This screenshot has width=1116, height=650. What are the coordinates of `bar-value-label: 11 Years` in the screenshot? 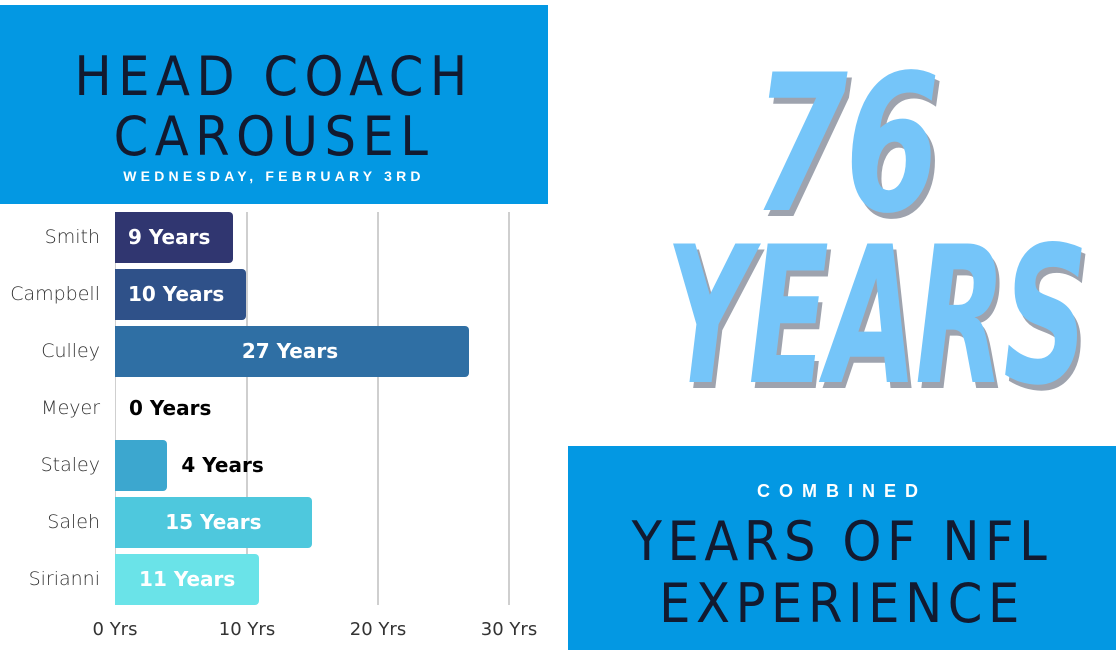 It's located at (187, 579).